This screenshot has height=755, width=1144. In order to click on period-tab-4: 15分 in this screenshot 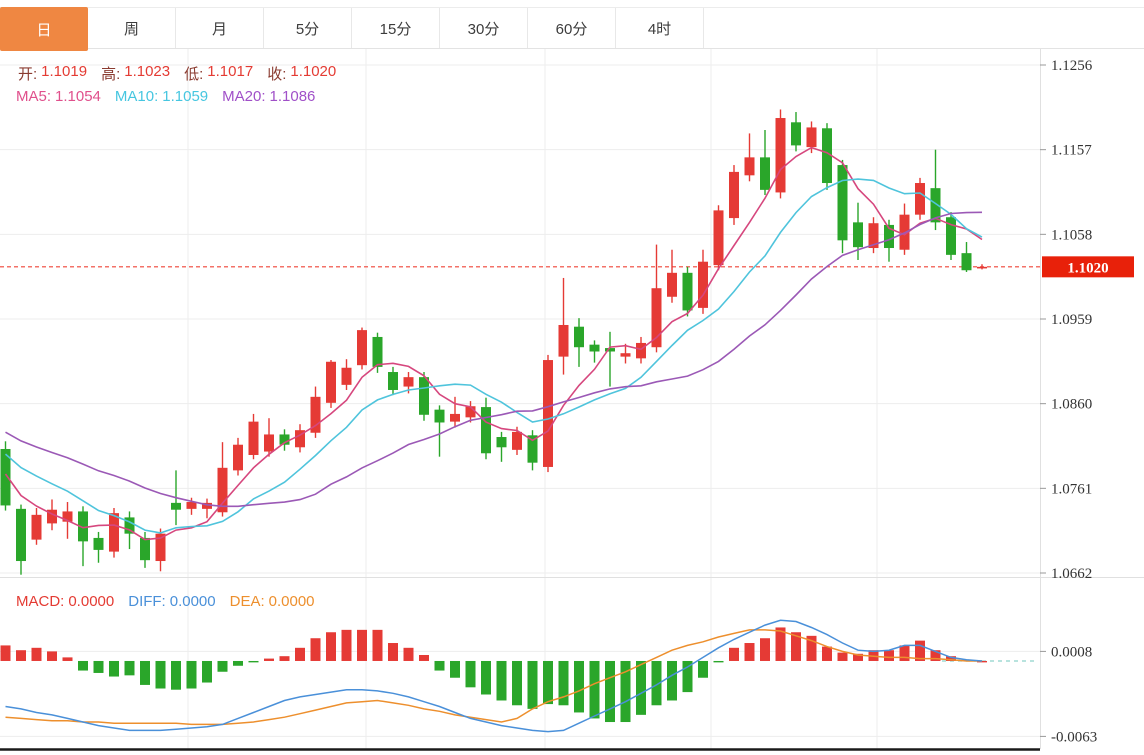, I will do `click(396, 28)`.